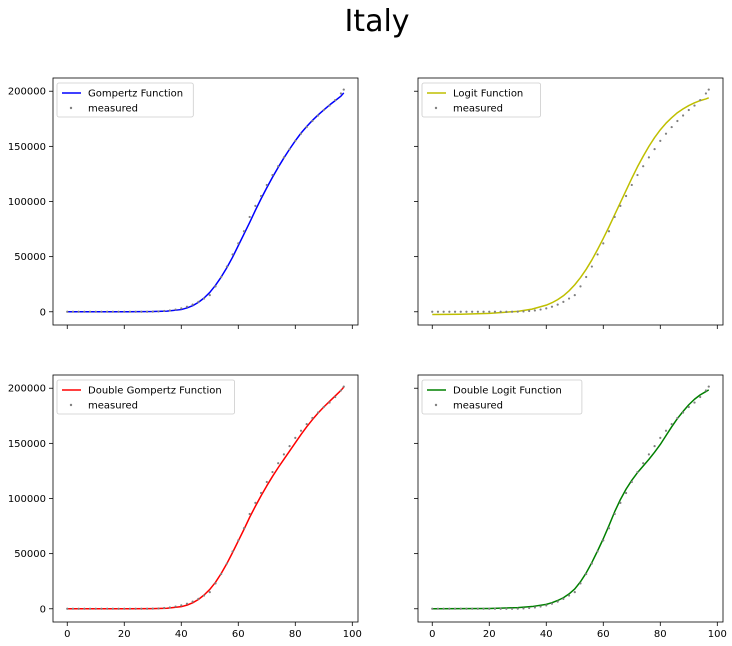 This screenshot has height=646, width=732. Describe the element at coordinates (113, 109) in the screenshot. I see `legend-label: measured` at that location.